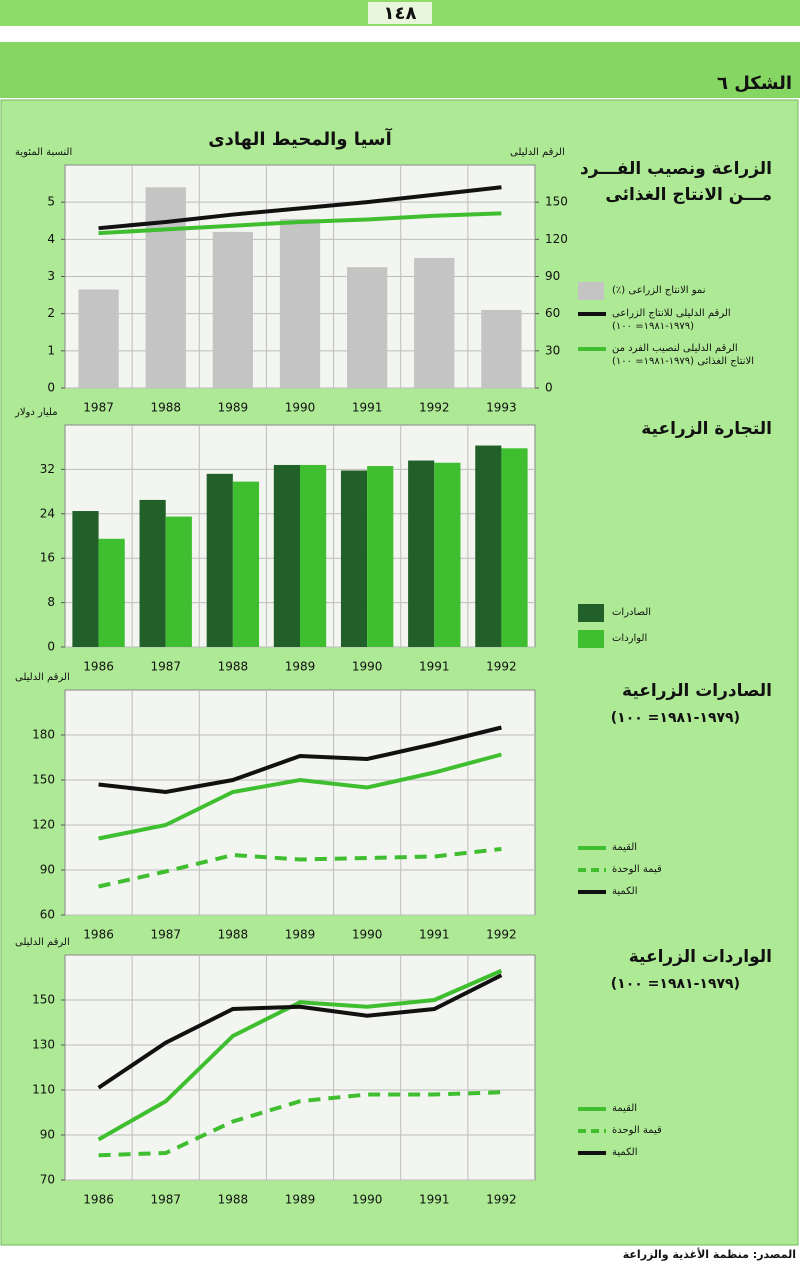 The width and height of the screenshot is (800, 1264). What do you see at coordinates (43, 1090) in the screenshot?
I see `y-tick-label: 110` at bounding box center [43, 1090].